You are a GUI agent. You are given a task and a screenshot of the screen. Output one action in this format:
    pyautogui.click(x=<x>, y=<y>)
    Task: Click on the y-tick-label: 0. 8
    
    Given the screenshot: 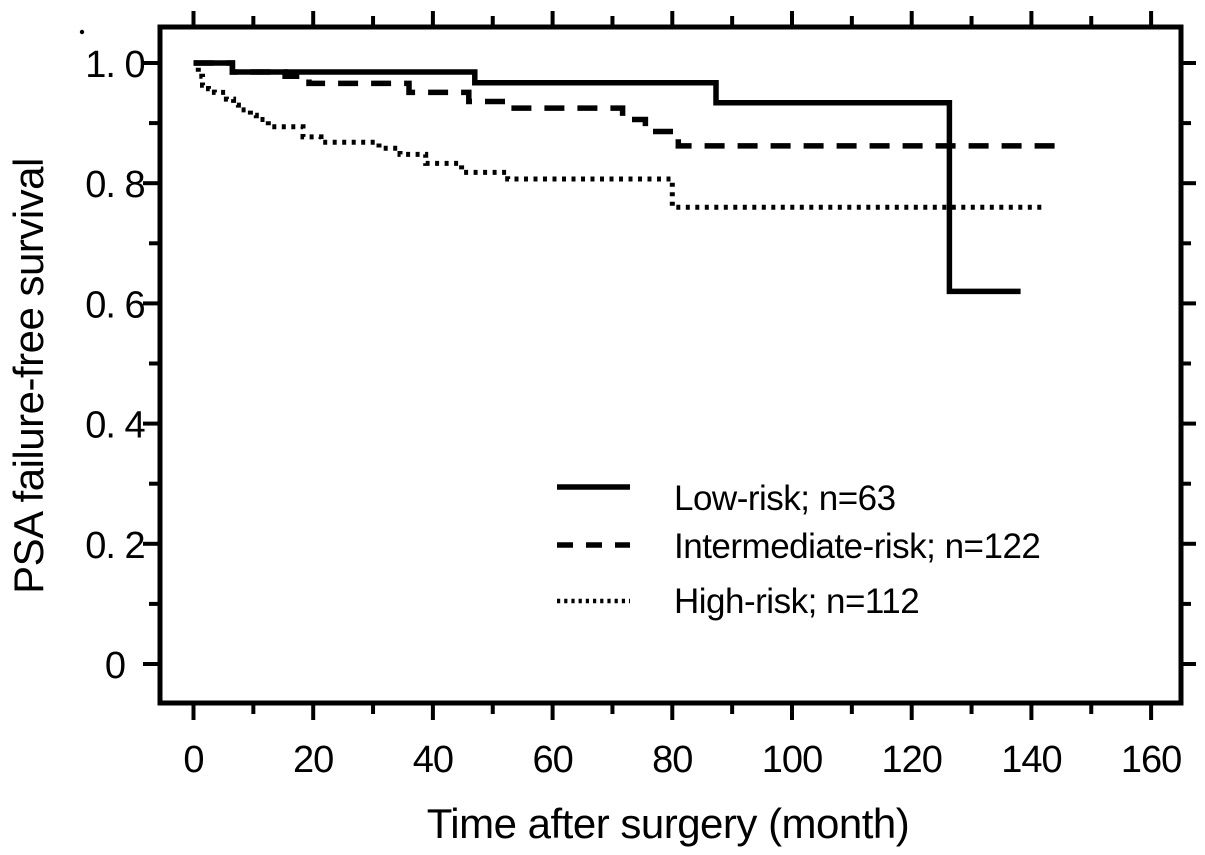 What is the action you would take?
    pyautogui.click(x=114, y=185)
    